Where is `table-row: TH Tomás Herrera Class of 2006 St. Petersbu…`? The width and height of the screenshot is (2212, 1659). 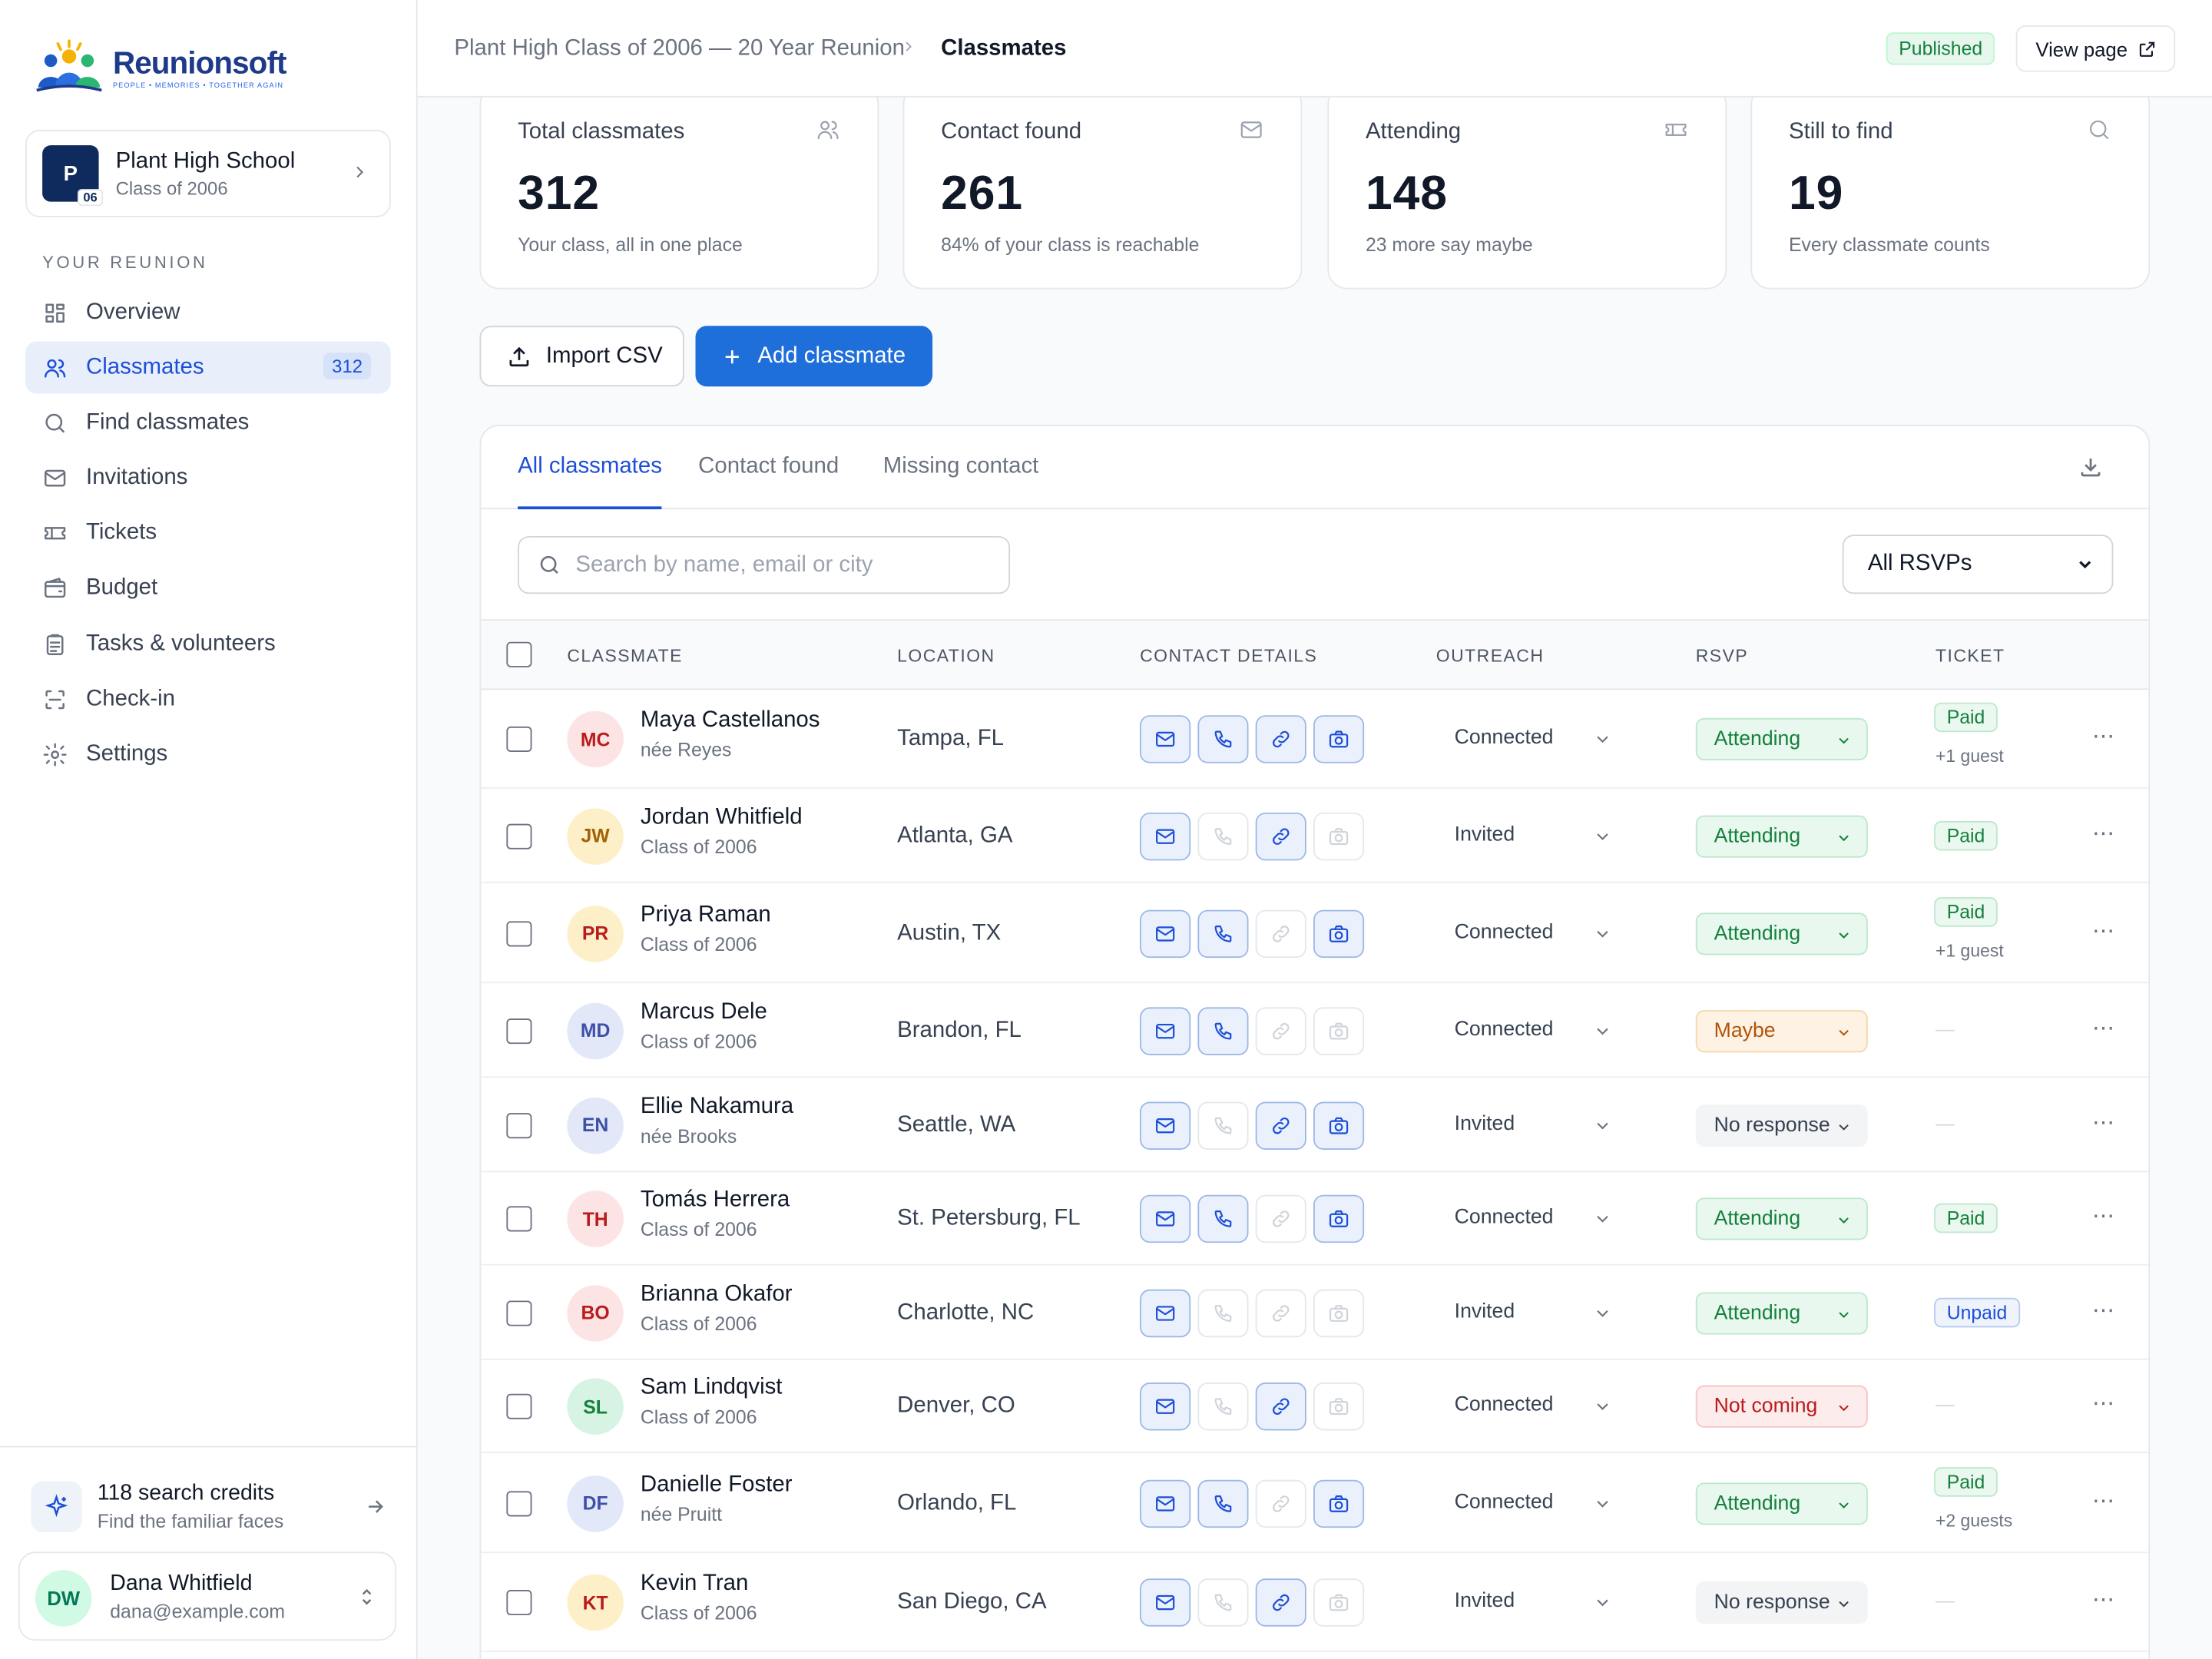
table-row: TH Tomás Herrera Class of 2006 St. Petersbu… is located at coordinates (1315, 1219).